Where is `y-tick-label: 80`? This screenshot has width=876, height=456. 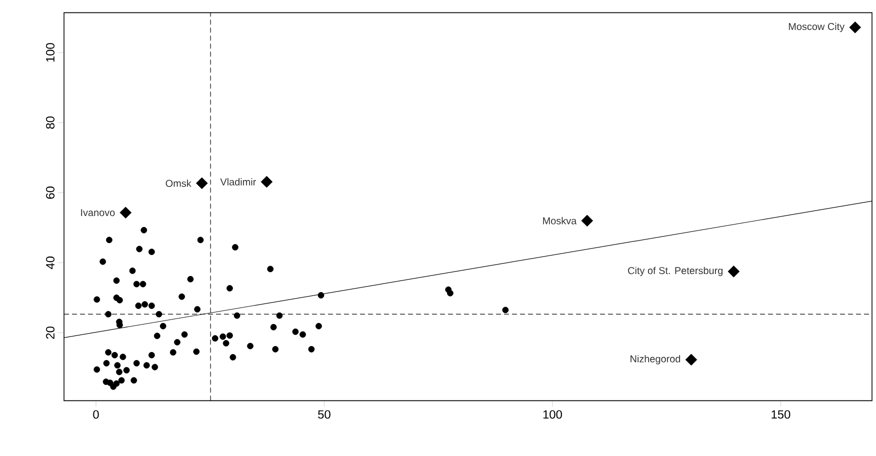 y-tick-label: 80 is located at coordinates (50, 122).